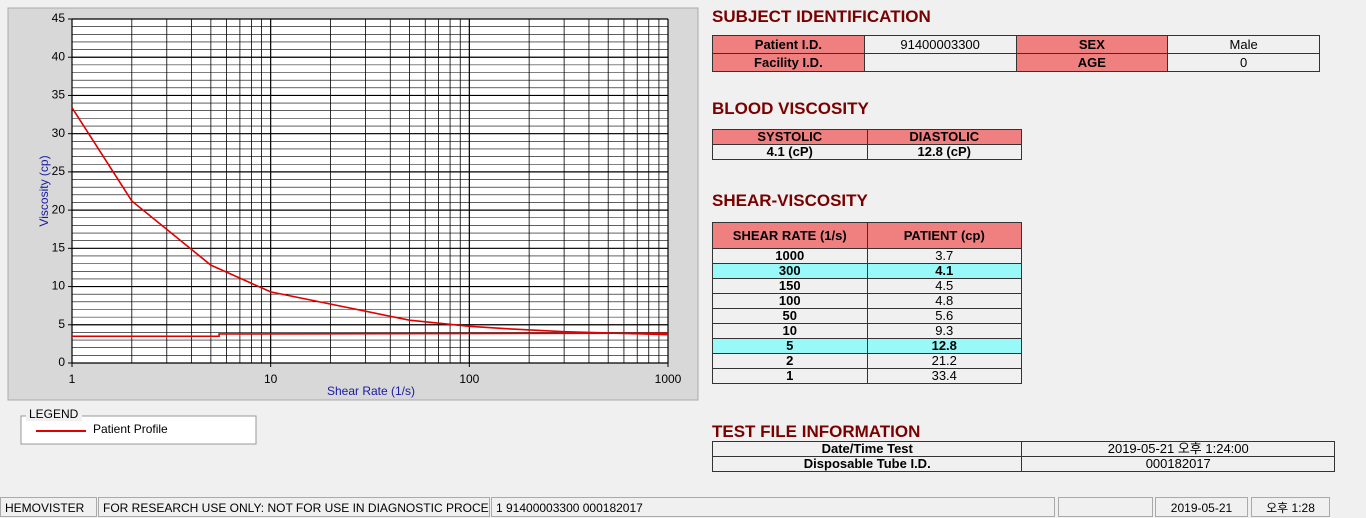 This screenshot has height=518, width=1366. I want to click on section-title: SUBJECT IDENTIFICATION, so click(821, 16).